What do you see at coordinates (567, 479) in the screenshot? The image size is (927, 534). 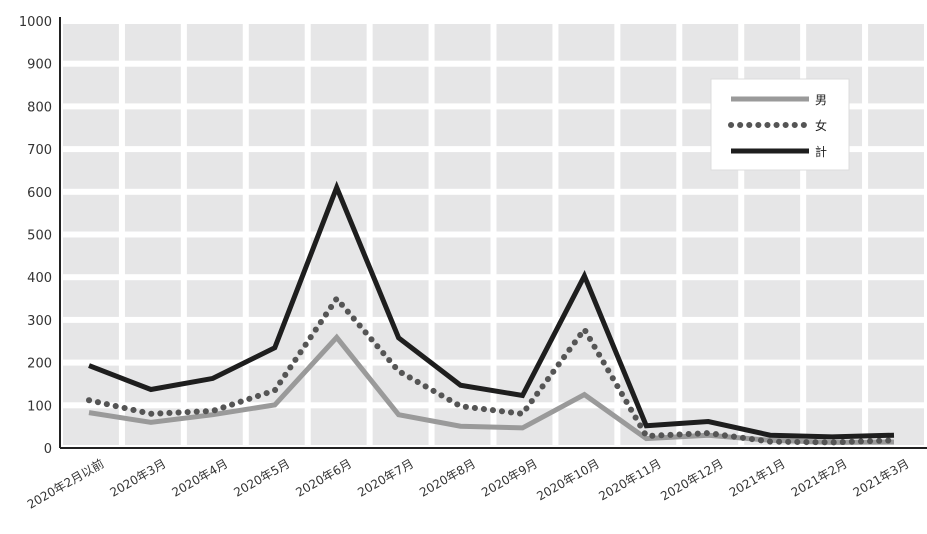 I see `x-tick-label: 2020年10月` at bounding box center [567, 479].